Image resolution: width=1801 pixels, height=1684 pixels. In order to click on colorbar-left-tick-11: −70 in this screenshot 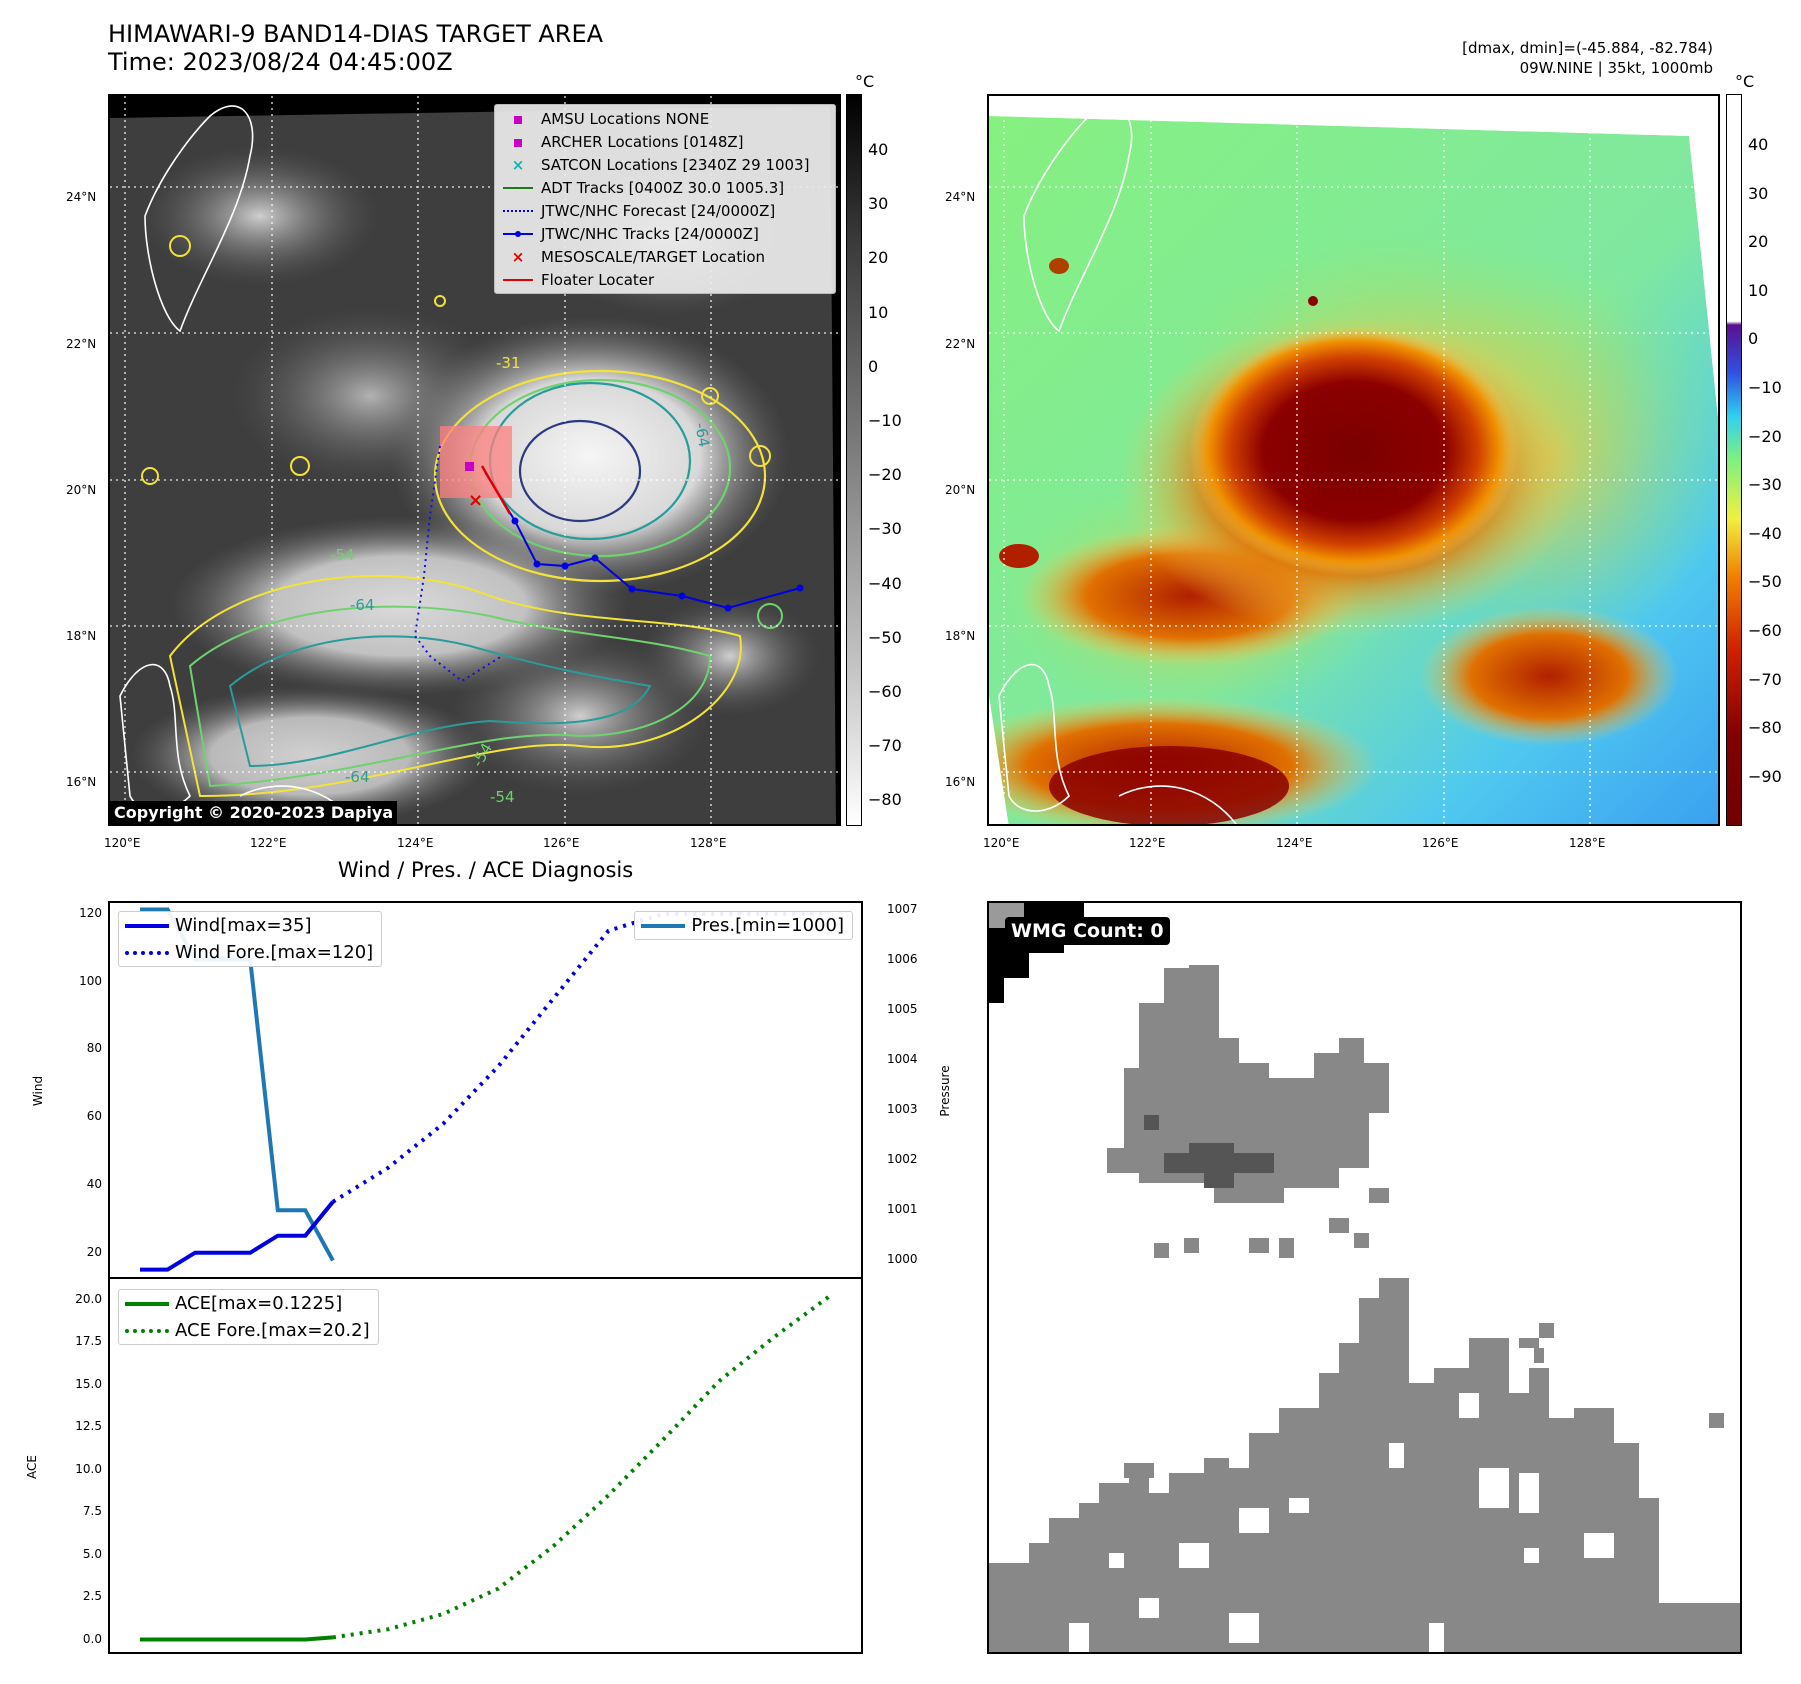, I will do `click(885, 746)`.